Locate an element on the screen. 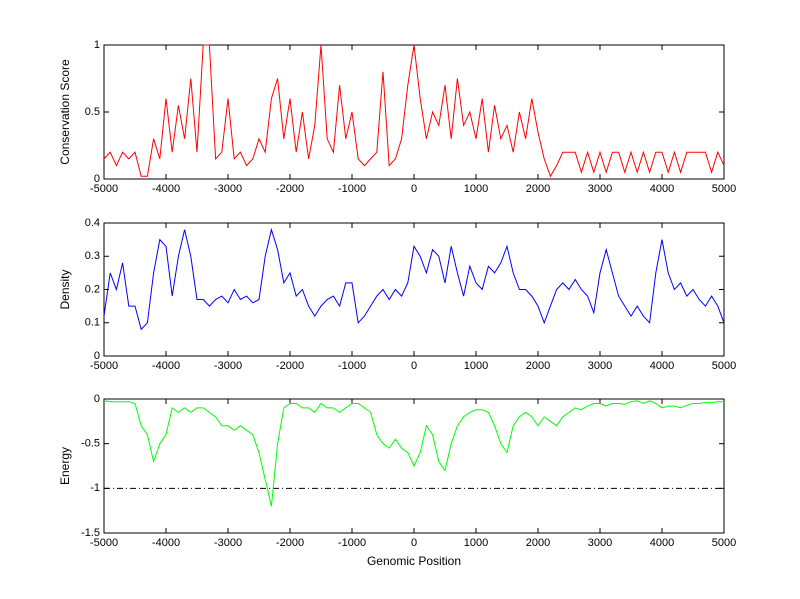 The image size is (800, 599). y-tick-label: -1.5 is located at coordinates (90, 533).